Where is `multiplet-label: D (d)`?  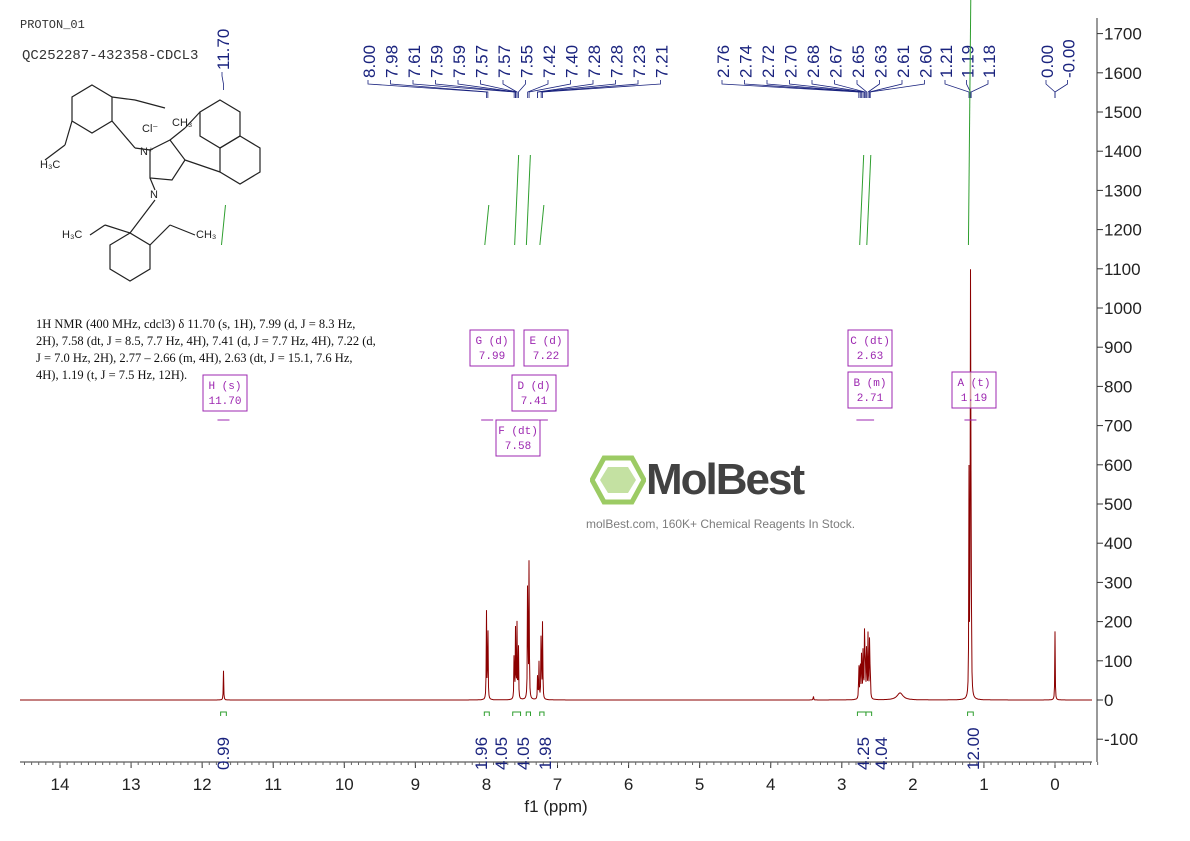
multiplet-label: D (d) is located at coordinates (533, 387).